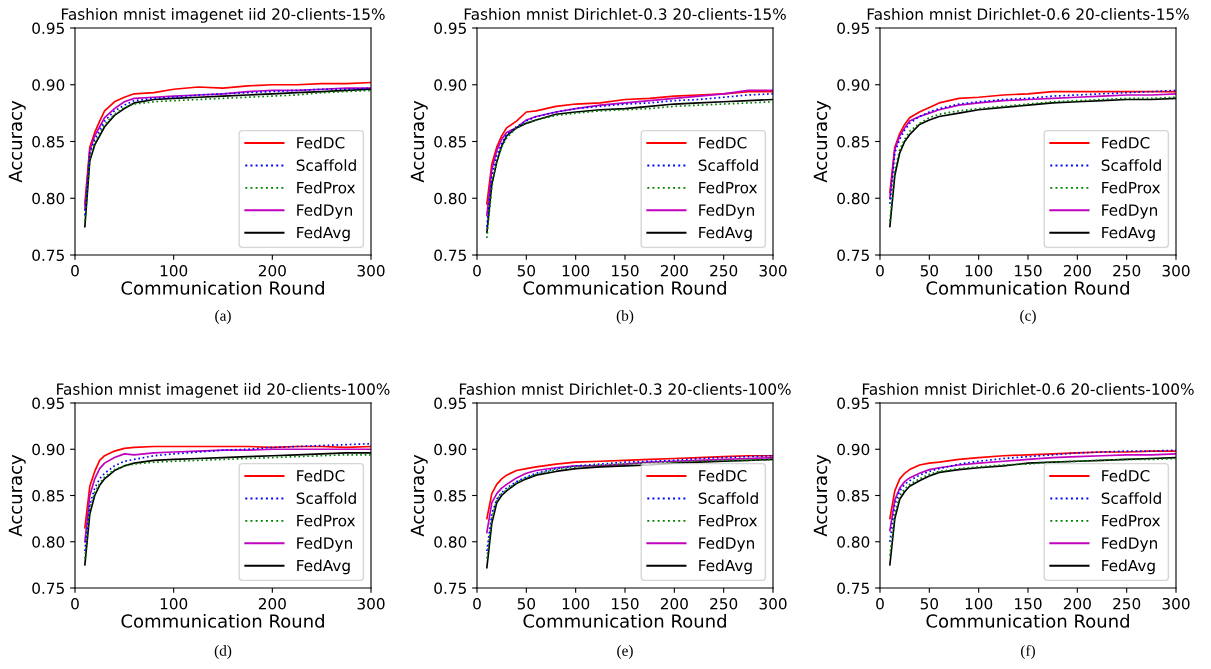 The width and height of the screenshot is (1211, 669). I want to click on chart-title: Fashion mnist Dirichlet-0.6 20-clients-100%, so click(1028, 389).